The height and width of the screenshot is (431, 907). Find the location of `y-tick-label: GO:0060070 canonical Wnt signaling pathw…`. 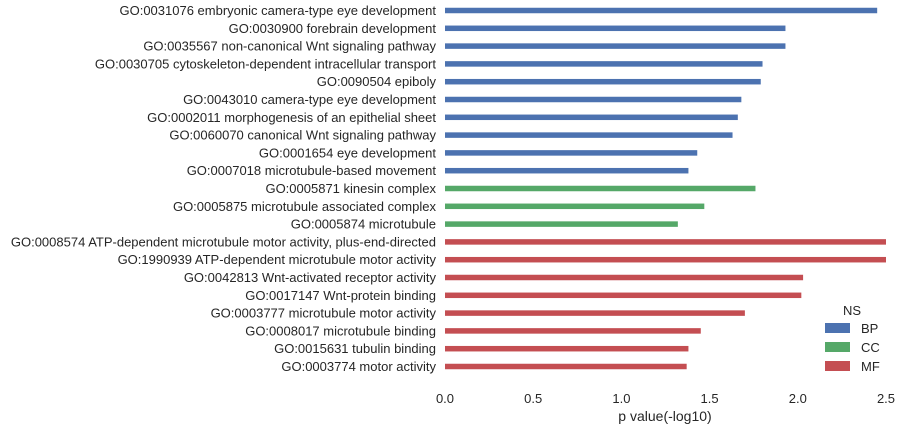

y-tick-label: GO:0060070 canonical Wnt signaling pathw… is located at coordinates (302, 135).